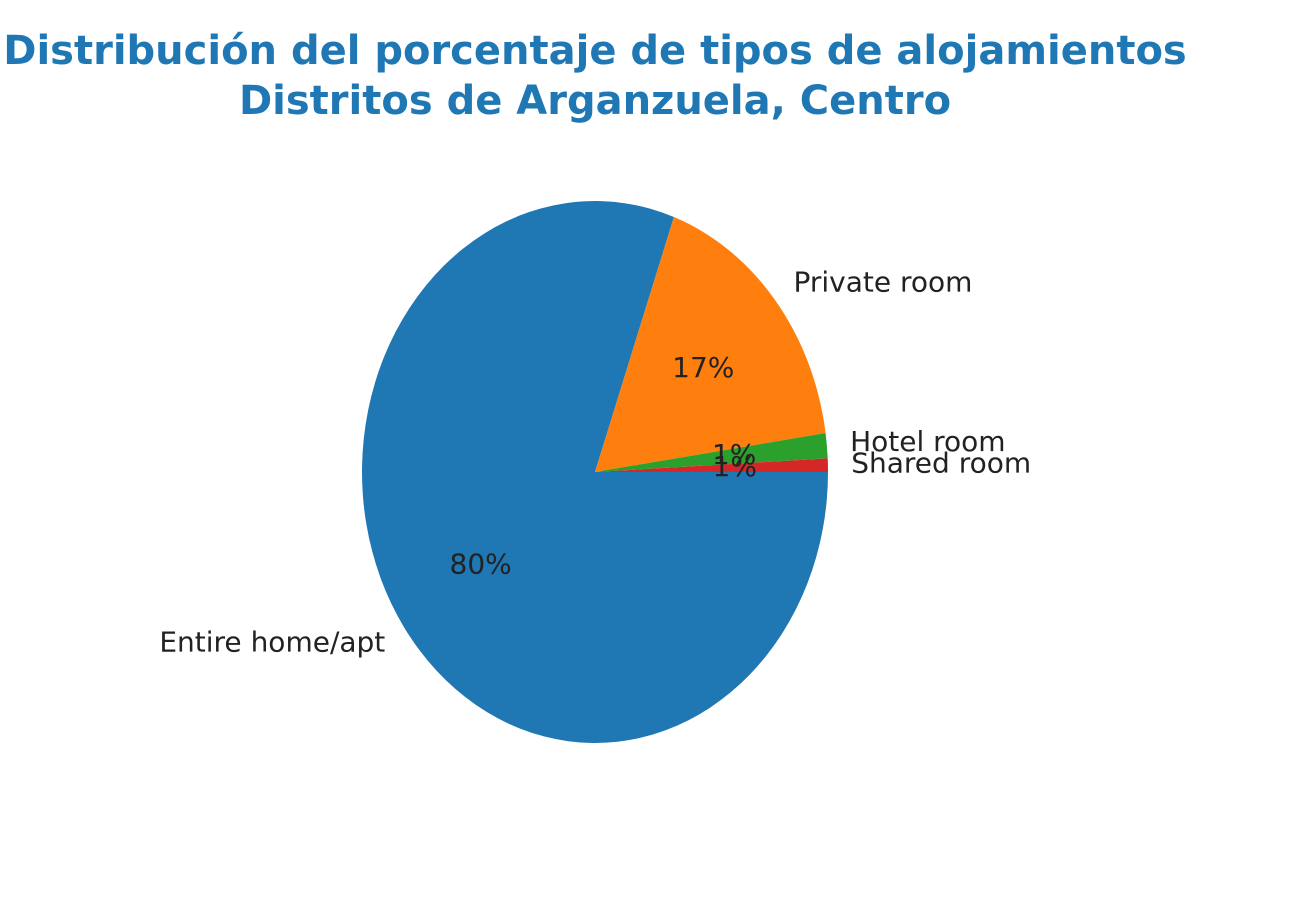  I want to click on slice-percent-hotel-room: 1%, so click(734, 454).